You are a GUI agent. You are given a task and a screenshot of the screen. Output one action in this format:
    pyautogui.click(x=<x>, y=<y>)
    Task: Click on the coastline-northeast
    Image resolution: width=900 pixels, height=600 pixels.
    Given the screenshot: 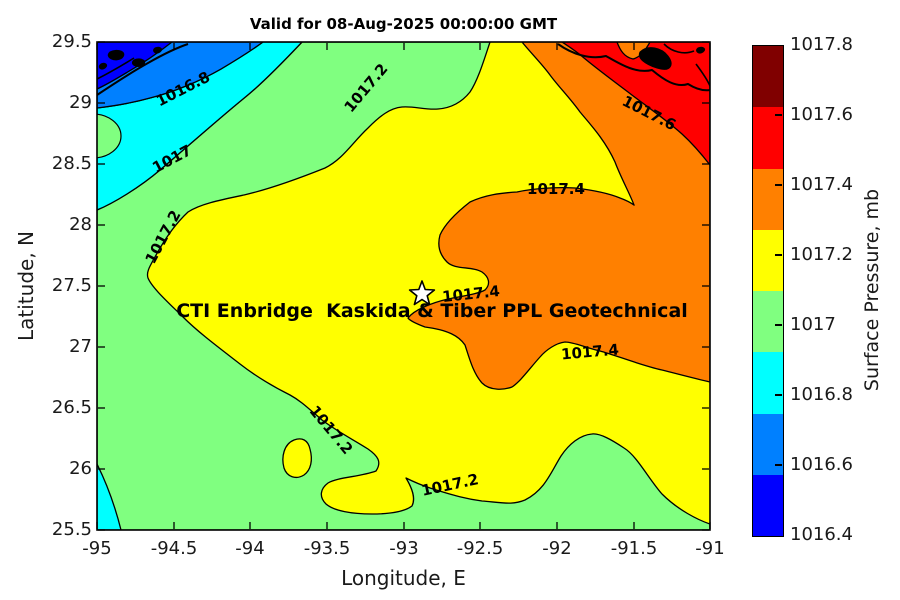 What is the action you would take?
    pyautogui.click(x=633, y=67)
    